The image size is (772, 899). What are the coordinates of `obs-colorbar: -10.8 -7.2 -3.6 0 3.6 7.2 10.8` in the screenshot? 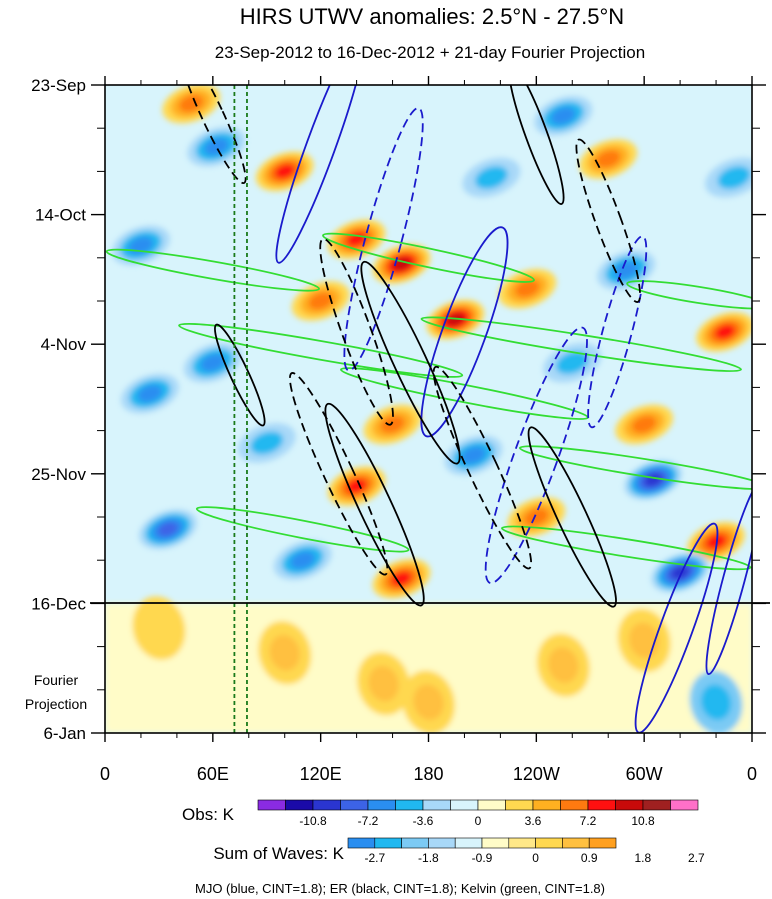 It's located at (478, 813).